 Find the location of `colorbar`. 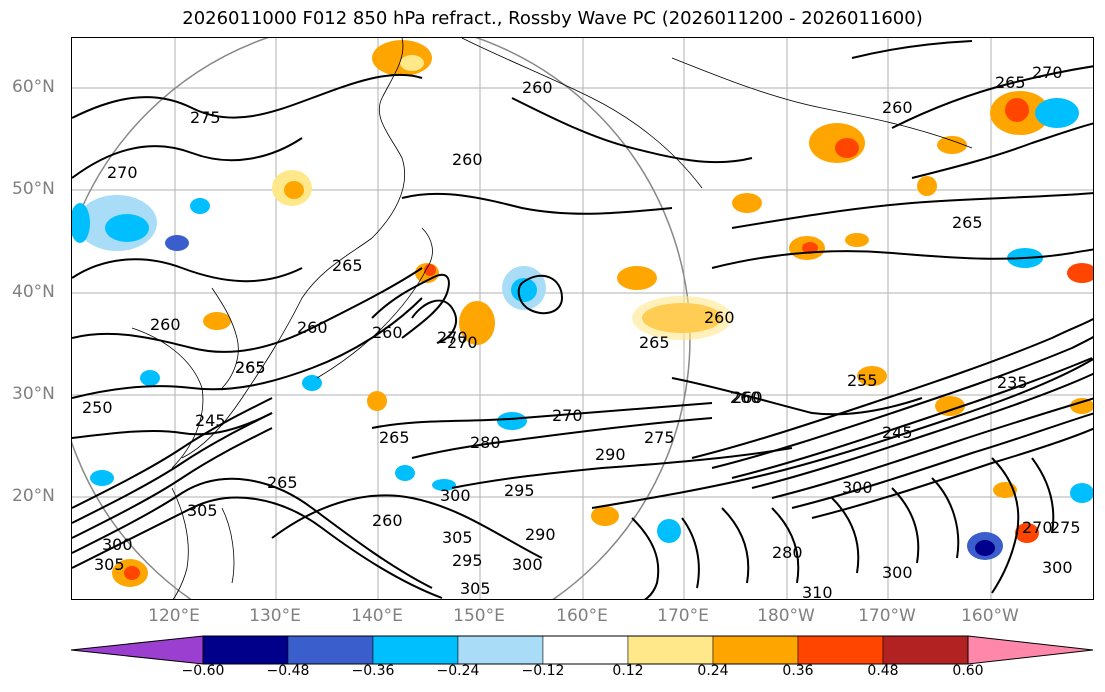

colorbar is located at coordinates (582, 650).